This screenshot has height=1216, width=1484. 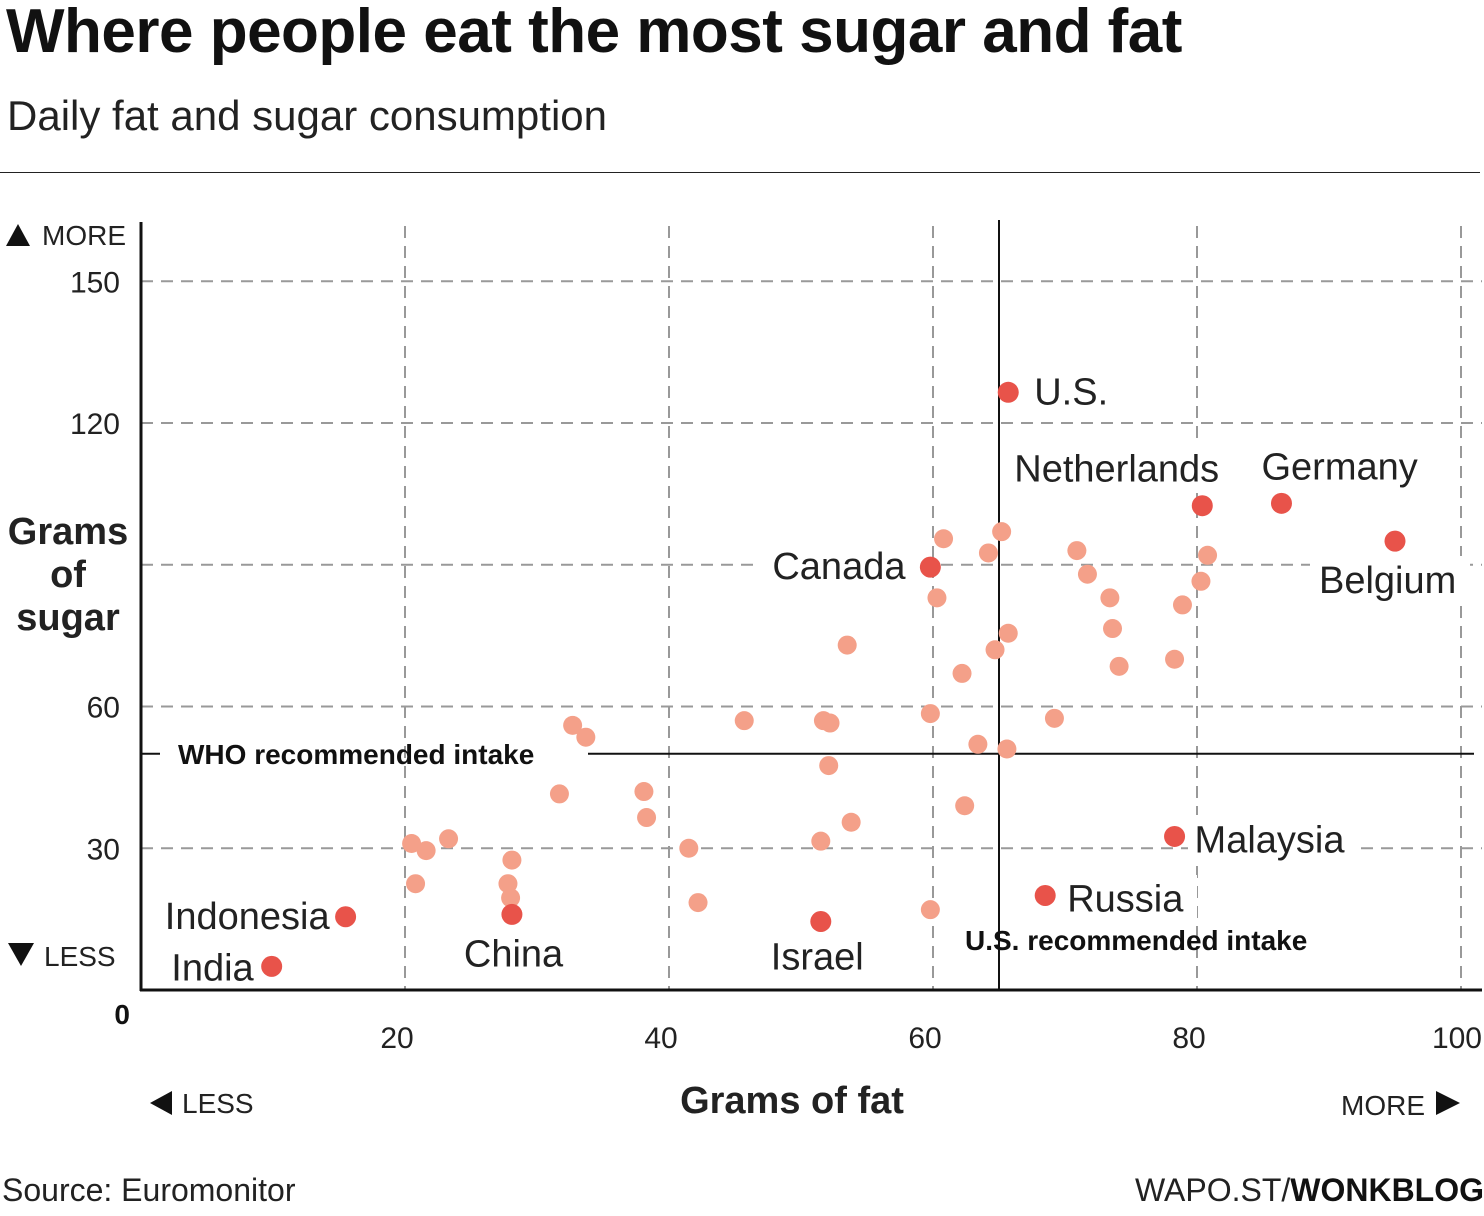 What do you see at coordinates (103, 708) in the screenshot?
I see `y-tick-label: 60` at bounding box center [103, 708].